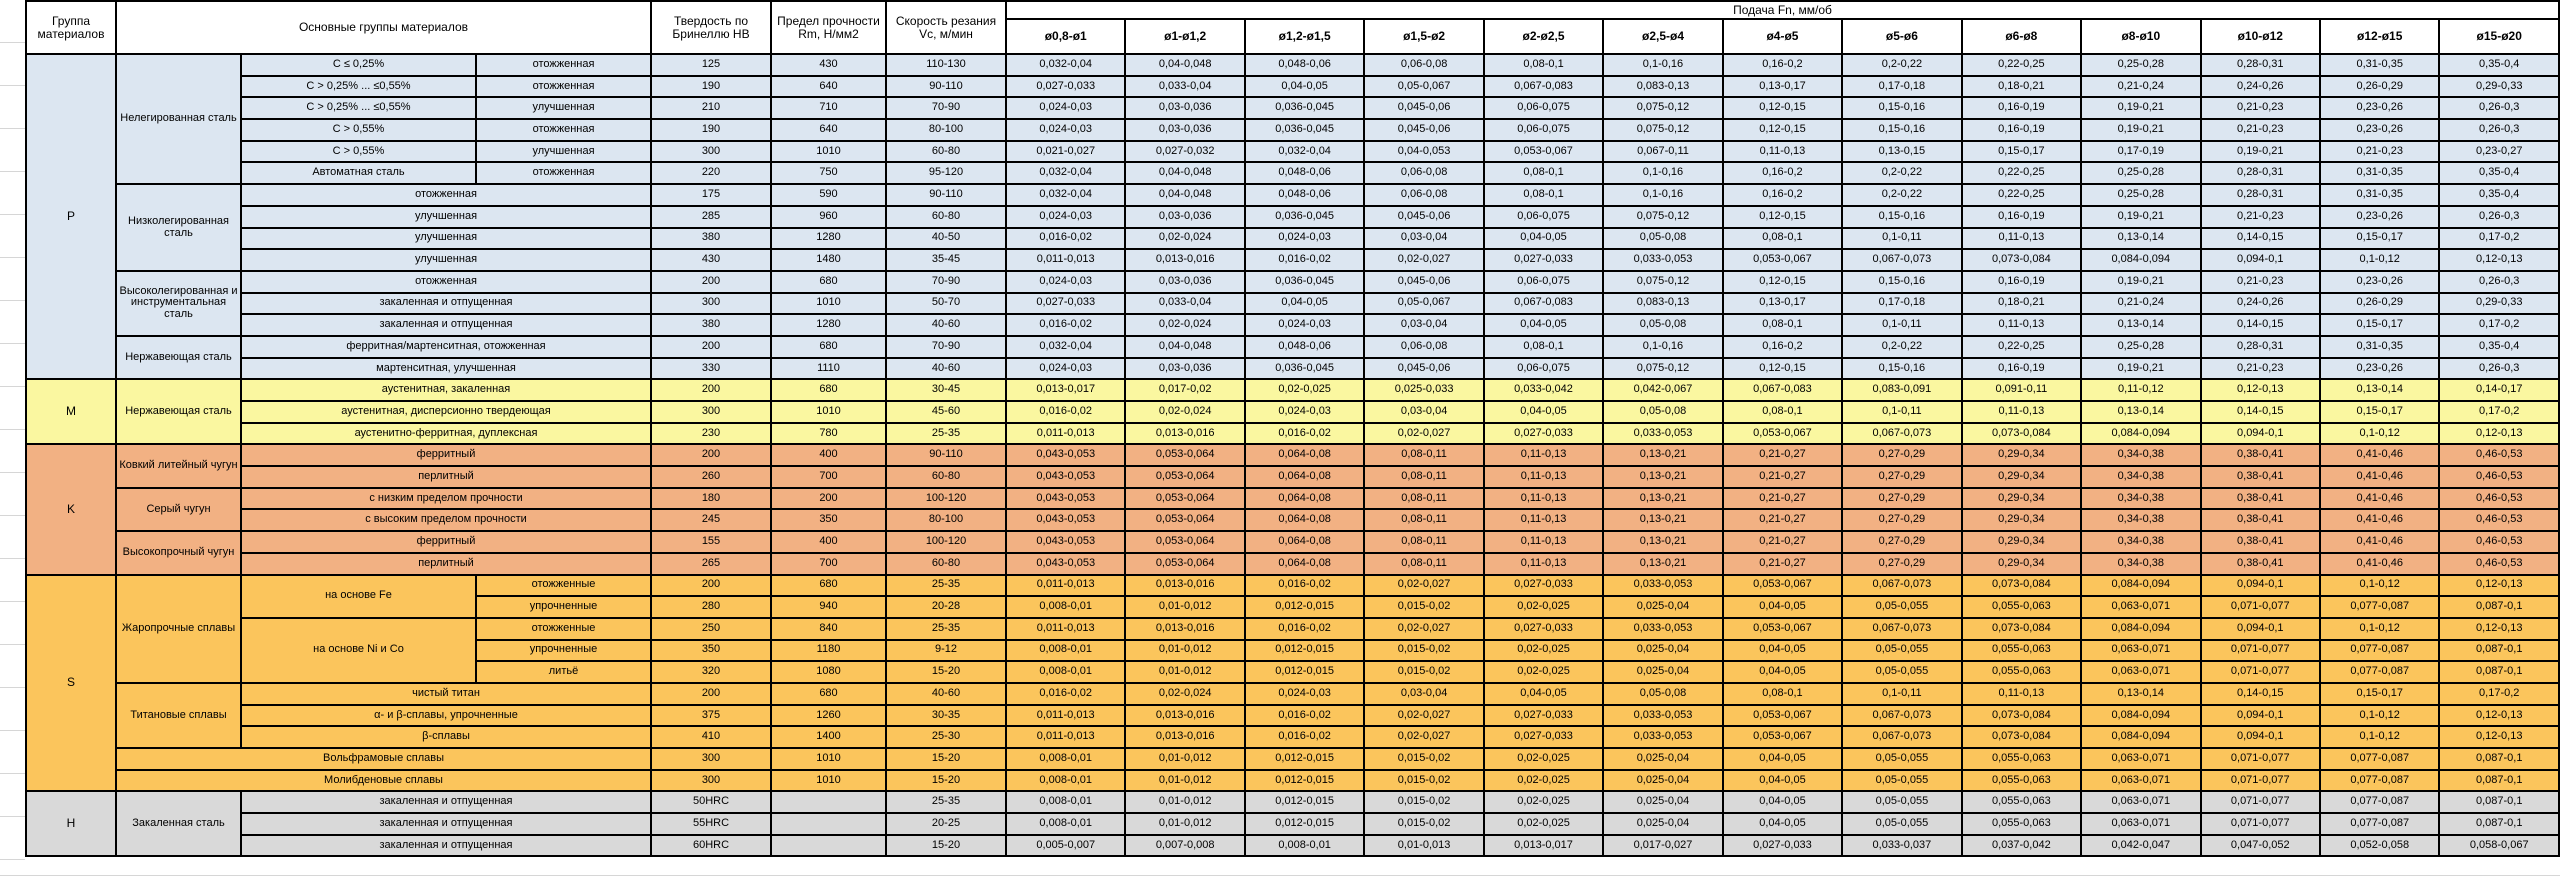 The height and width of the screenshot is (880, 2560). What do you see at coordinates (1065, 737) in the screenshot?
I see `feed-cell-0: 0,011-0,013` at bounding box center [1065, 737].